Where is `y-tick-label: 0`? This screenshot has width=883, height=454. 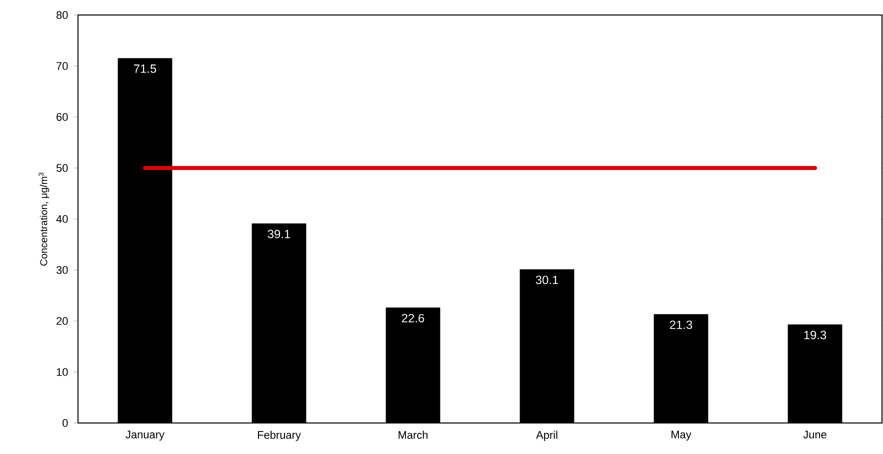
y-tick-label: 0 is located at coordinates (65, 423).